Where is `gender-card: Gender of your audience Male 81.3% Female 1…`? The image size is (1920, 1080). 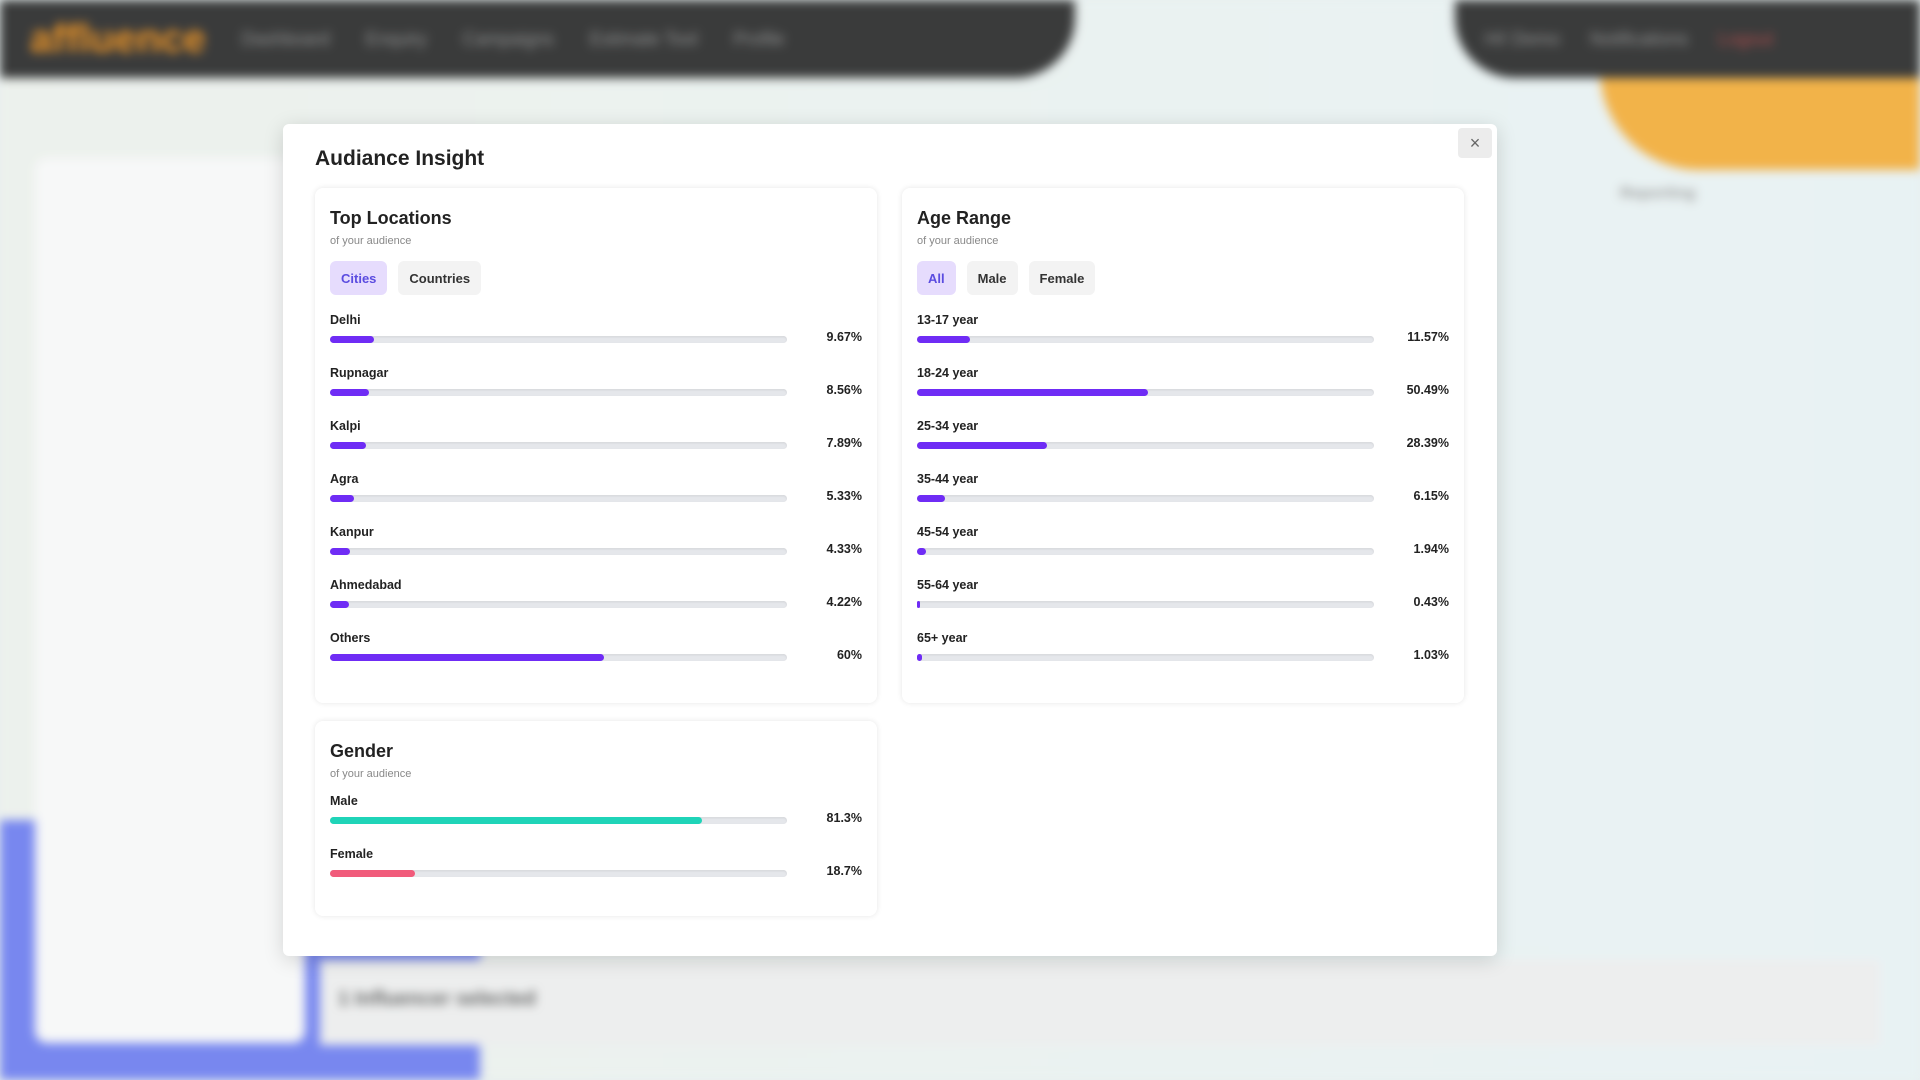
gender-card: Gender of your audience Male 81.3% Female 1… is located at coordinates (596, 818).